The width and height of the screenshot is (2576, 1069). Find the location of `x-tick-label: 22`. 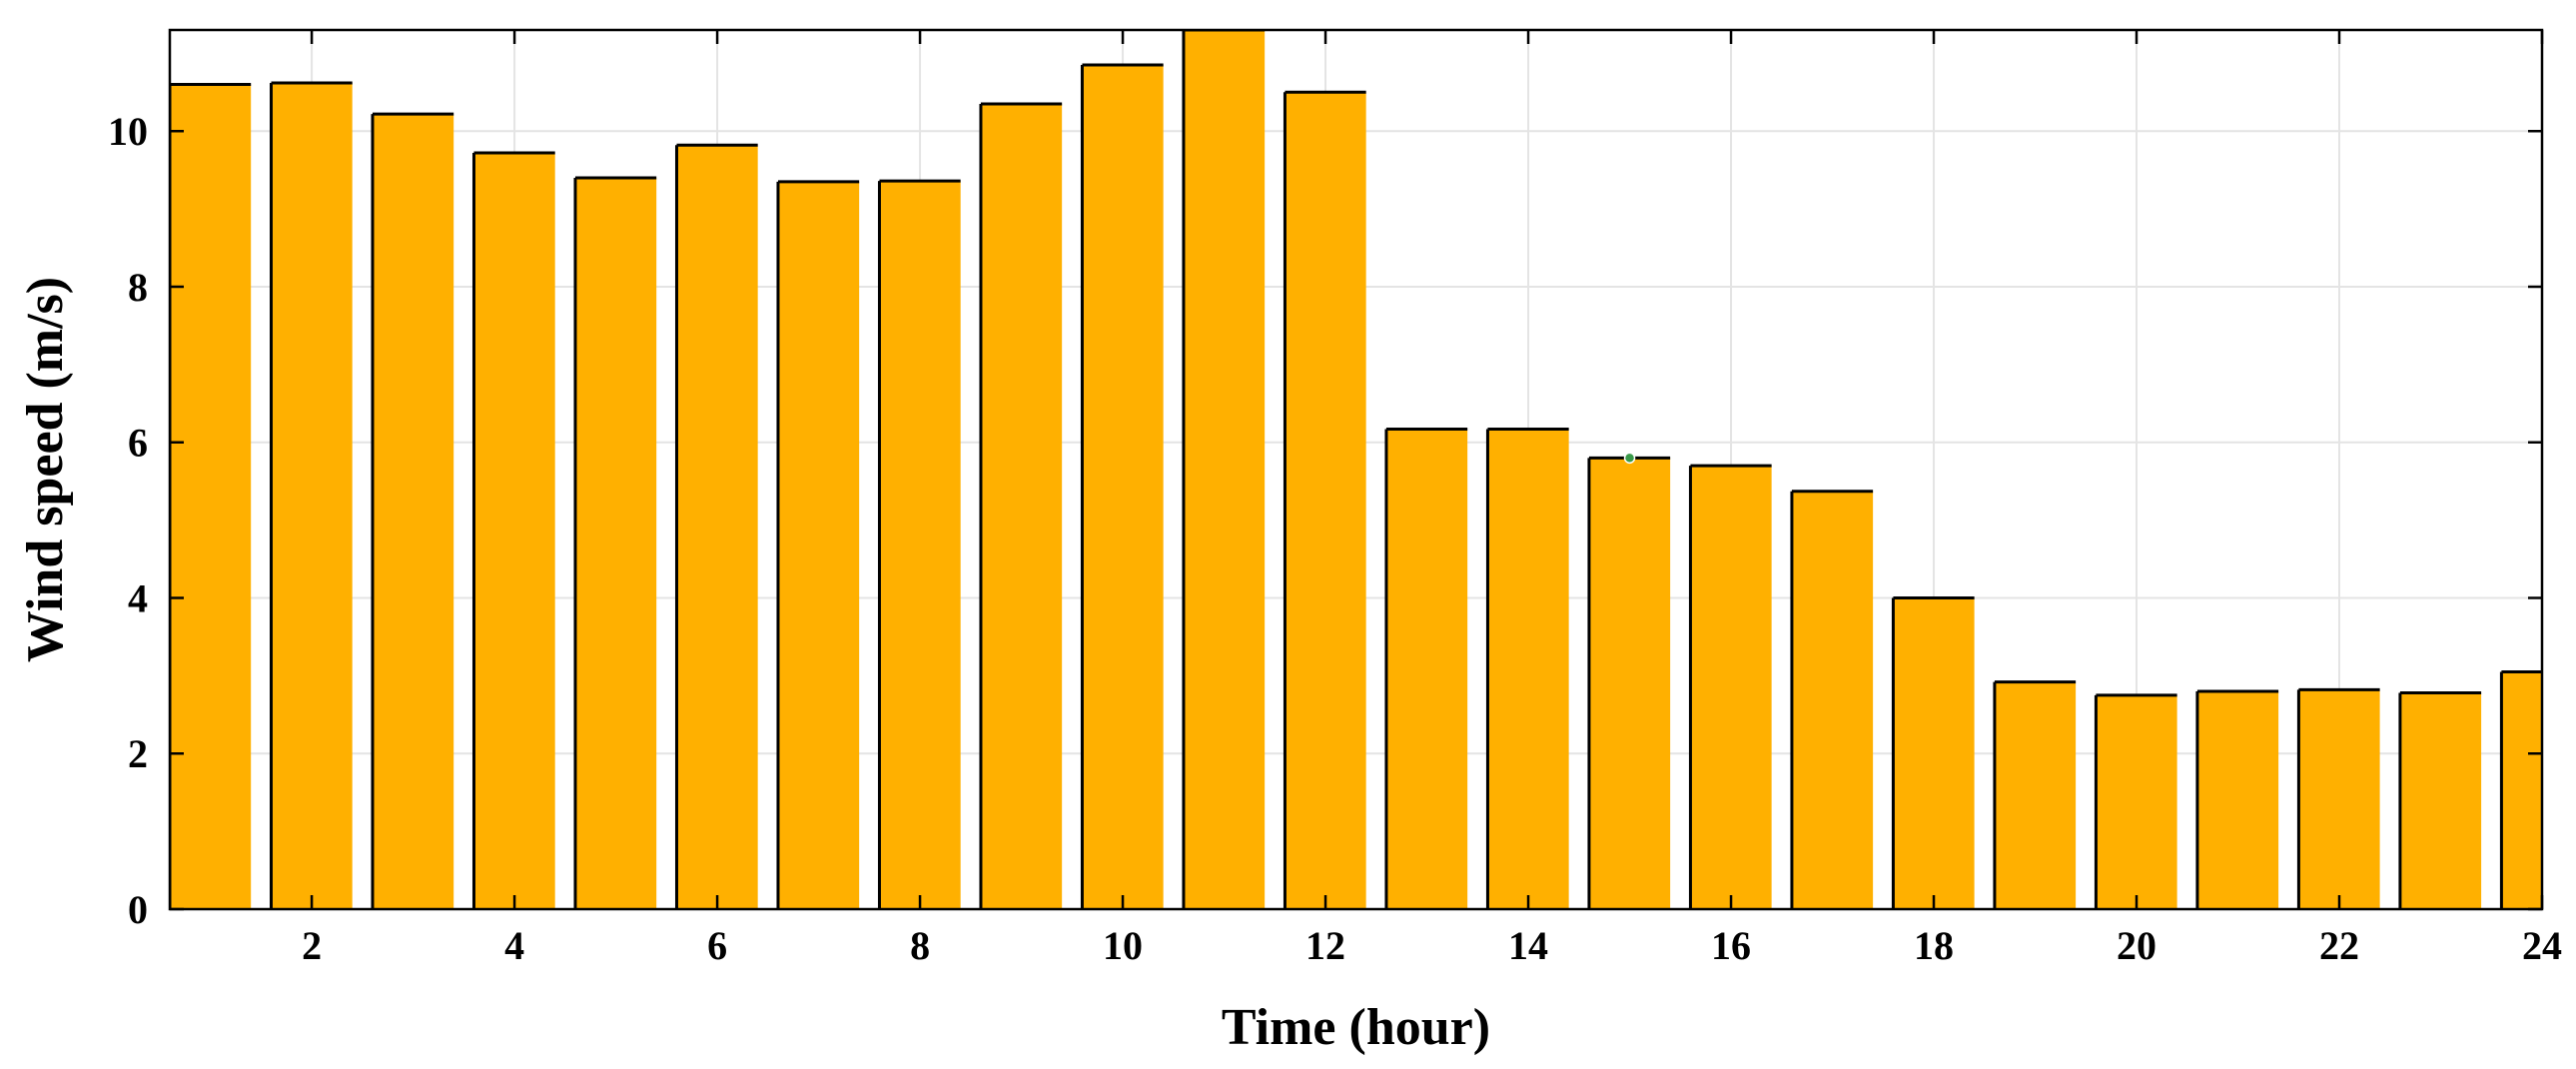

x-tick-label: 22 is located at coordinates (2339, 945).